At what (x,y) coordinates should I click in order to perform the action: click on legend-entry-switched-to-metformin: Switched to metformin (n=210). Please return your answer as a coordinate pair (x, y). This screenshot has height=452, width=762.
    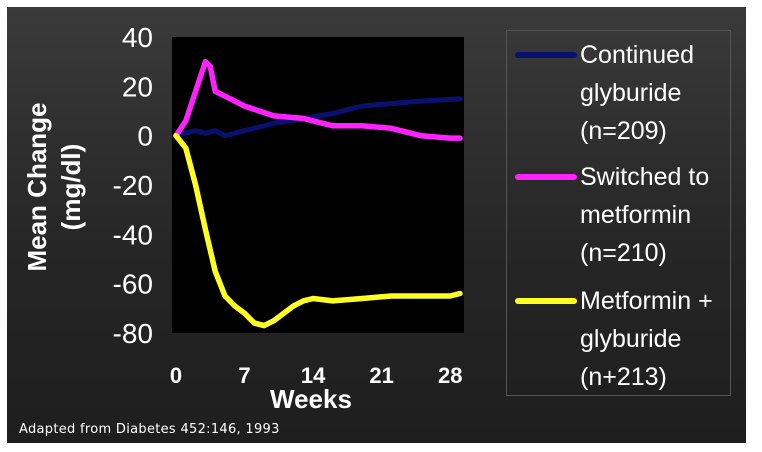
    Looking at the image, I should click on (645, 215).